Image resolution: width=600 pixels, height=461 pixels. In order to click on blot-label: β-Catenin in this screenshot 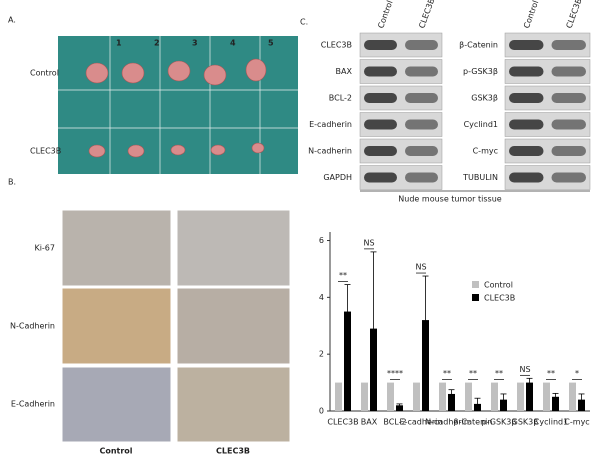, I will do `click(478, 45)`.